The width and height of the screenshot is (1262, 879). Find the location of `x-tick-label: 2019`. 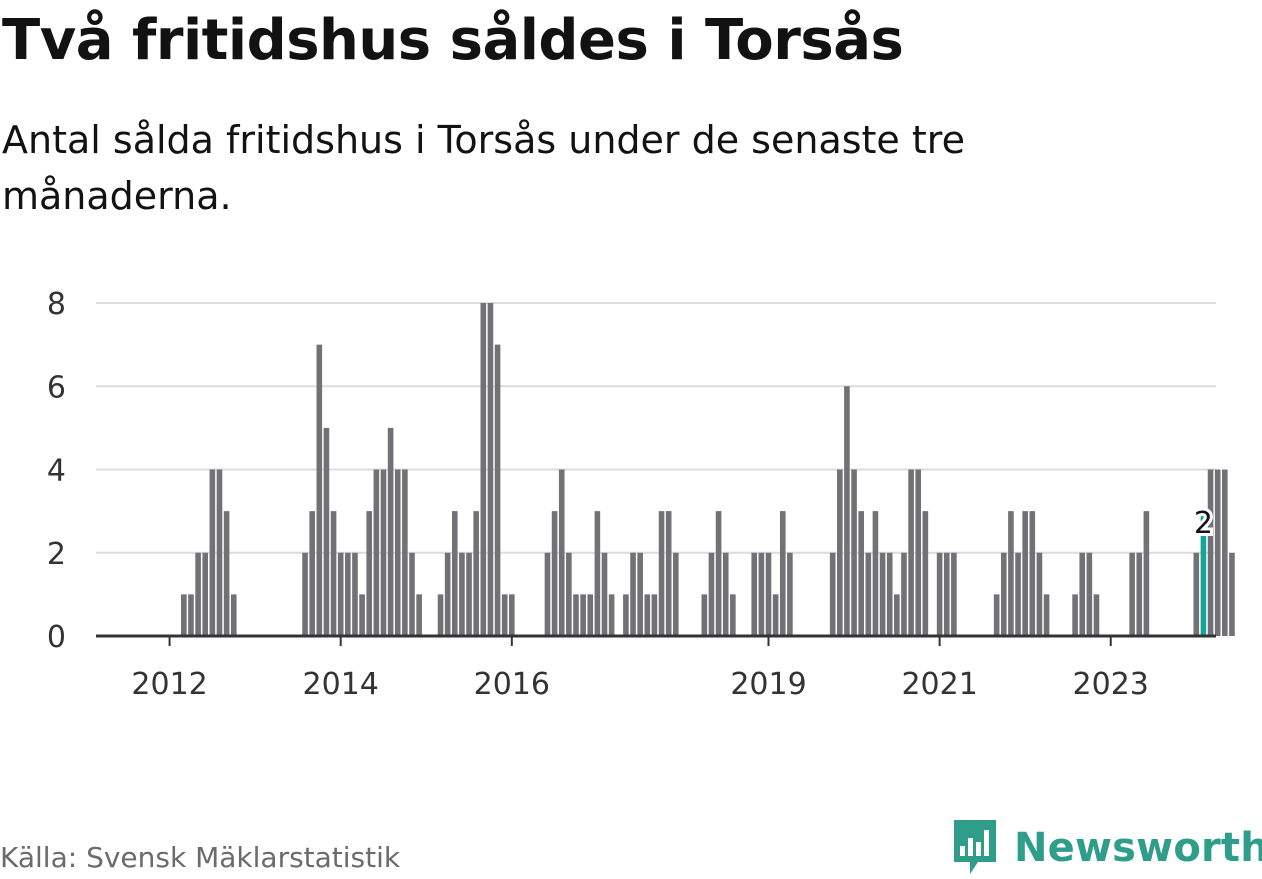

x-tick-label: 2019 is located at coordinates (768, 684).